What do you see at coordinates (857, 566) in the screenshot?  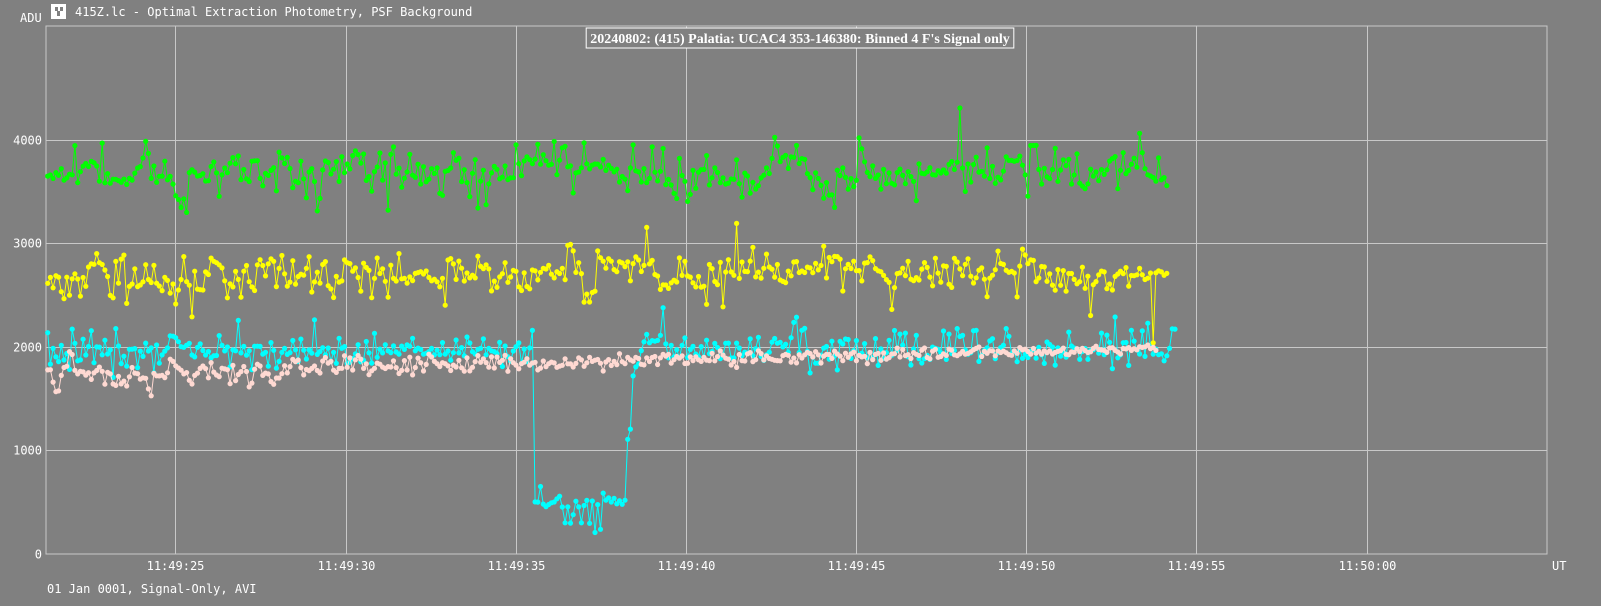 I see `x-tick-label: 11:49:45` at bounding box center [857, 566].